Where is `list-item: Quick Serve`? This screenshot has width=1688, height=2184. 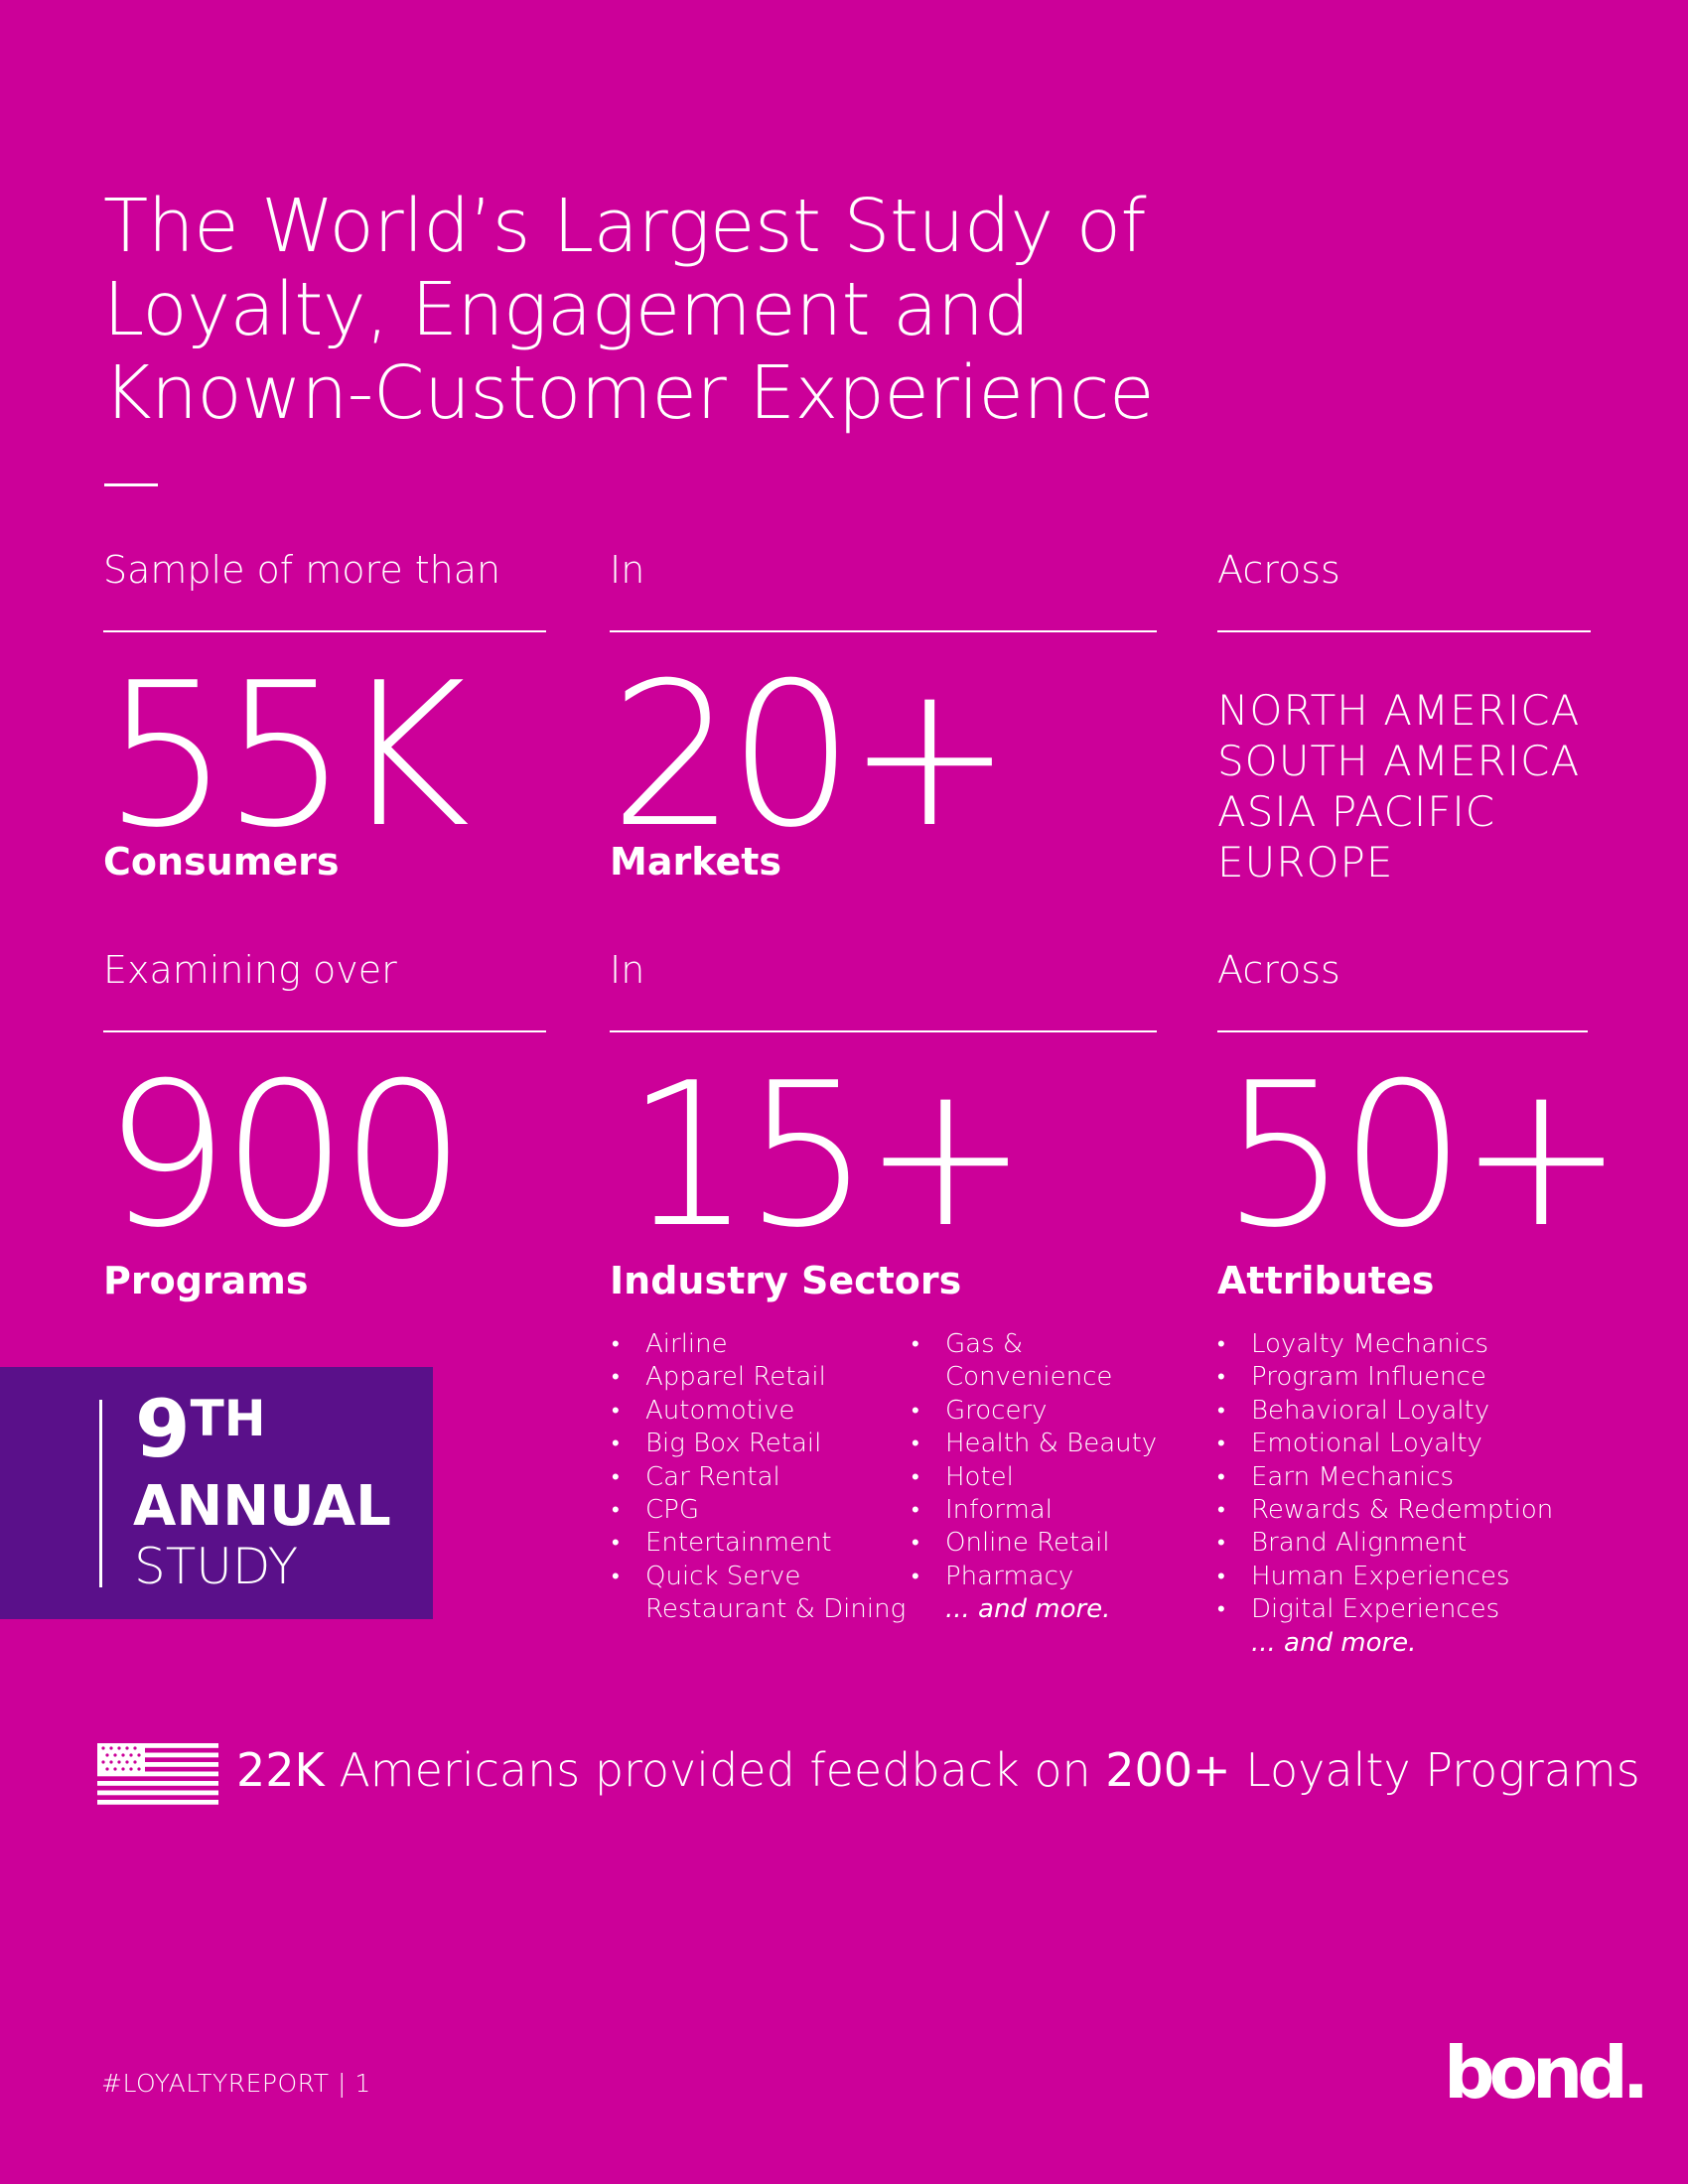 list-item: Quick Serve is located at coordinates (759, 1577).